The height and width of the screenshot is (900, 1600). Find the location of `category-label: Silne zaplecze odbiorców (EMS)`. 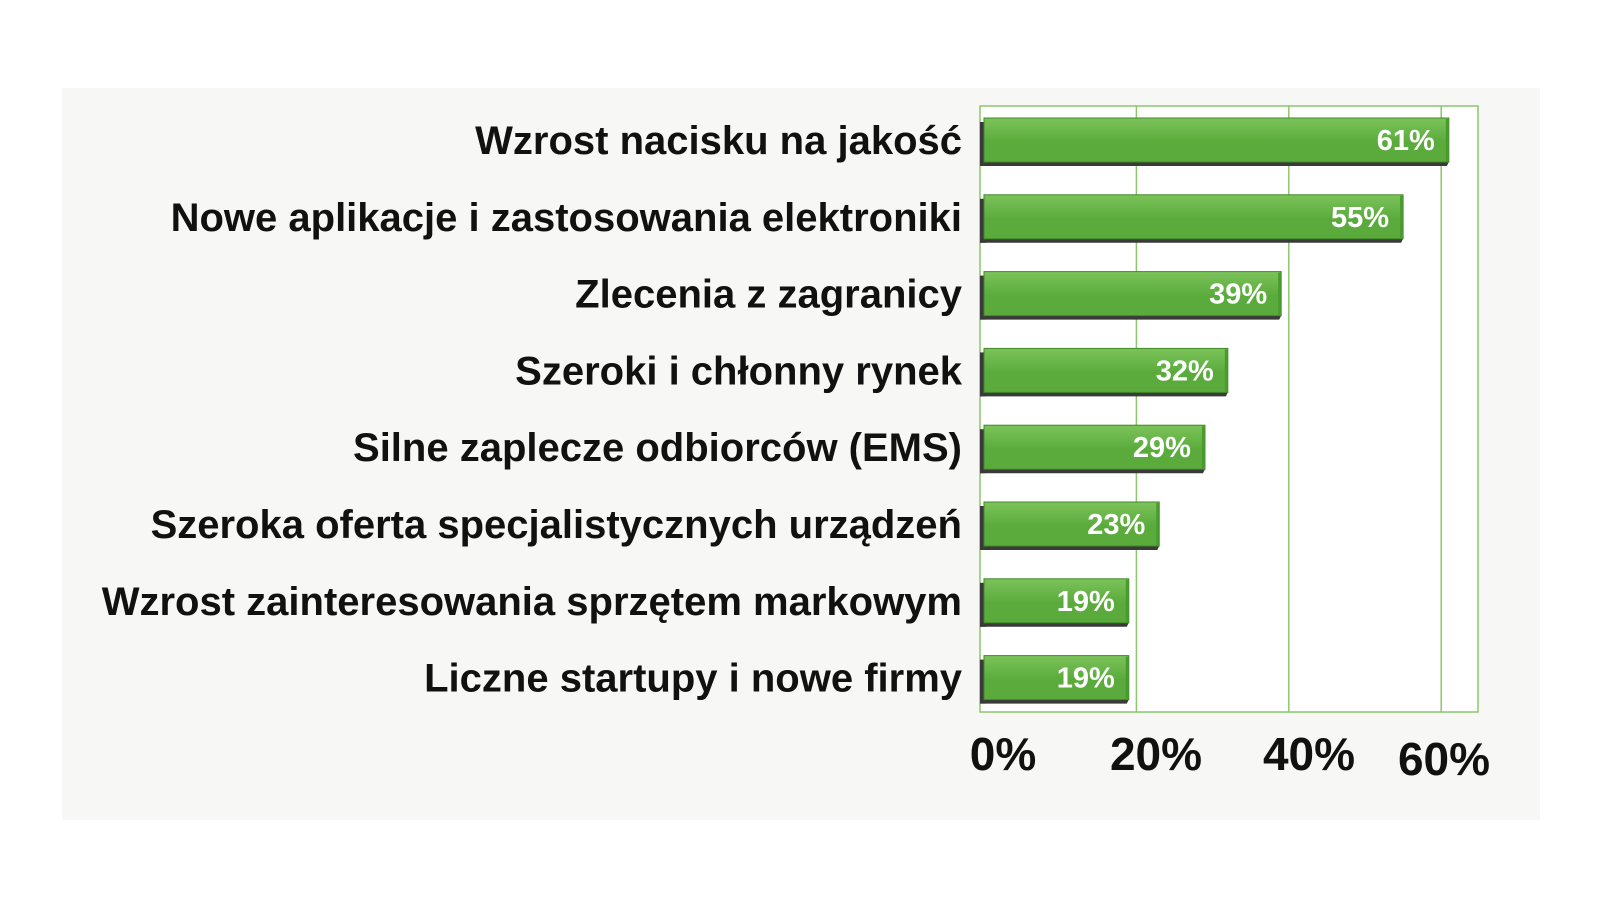

category-label: Silne zaplecze odbiorców (EMS) is located at coordinates (657, 448).